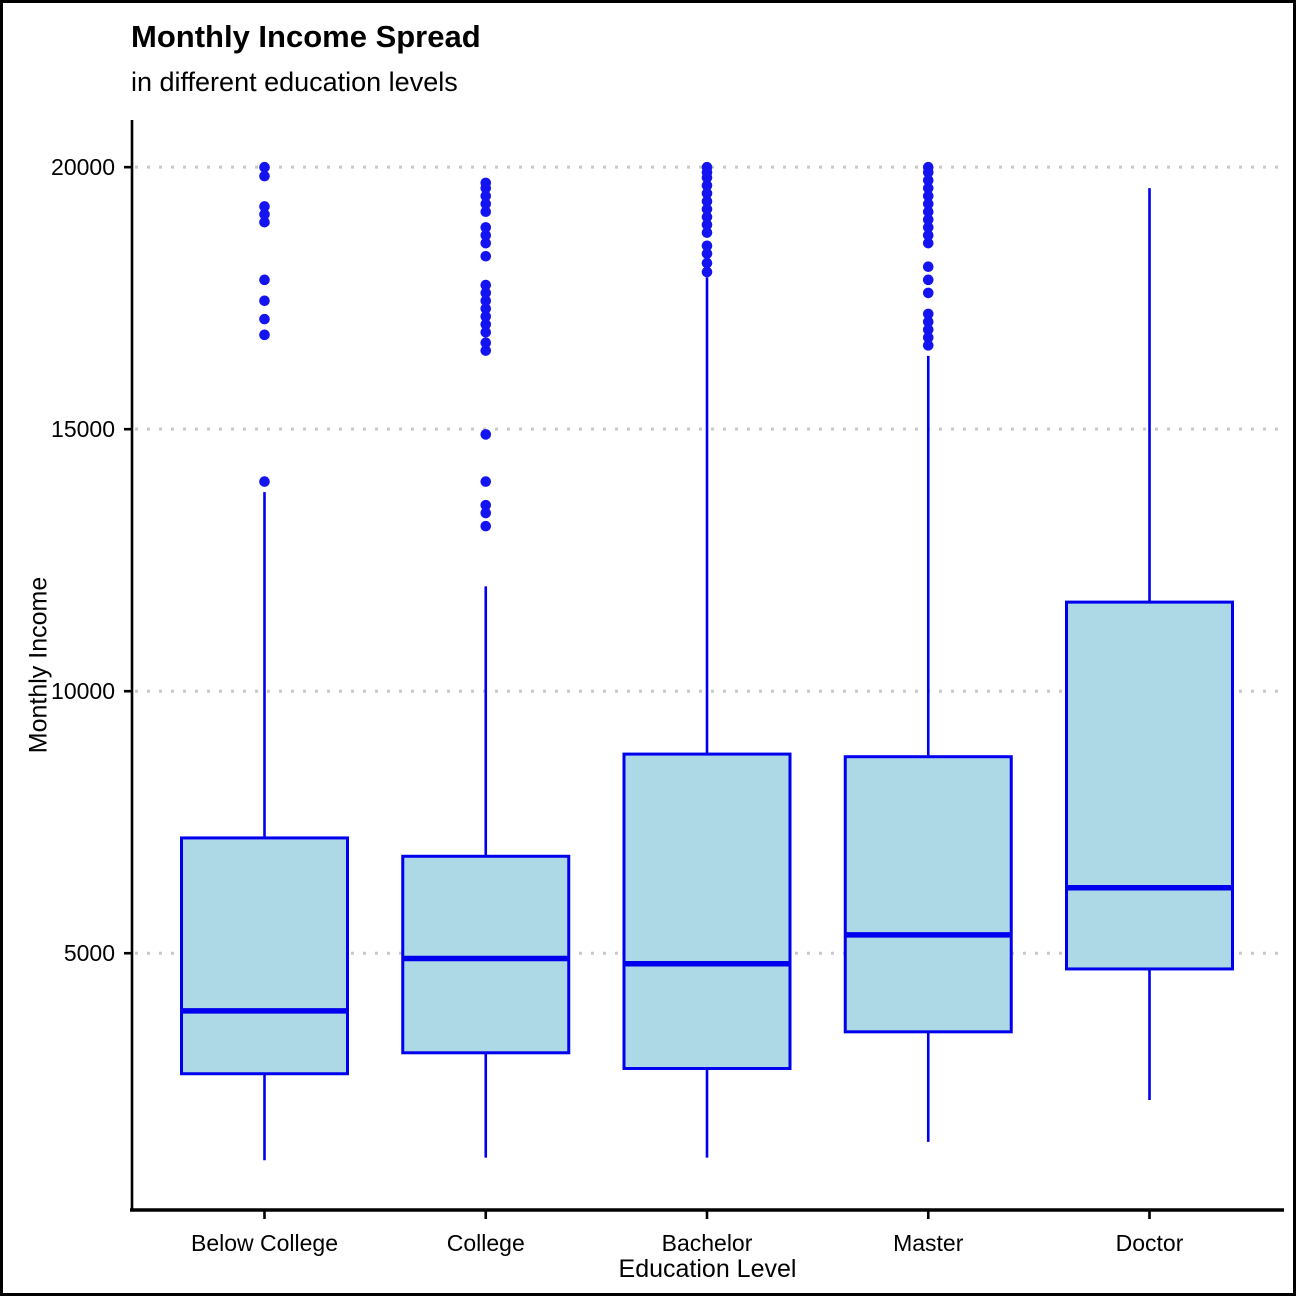 This screenshot has height=1296, width=1296. I want to click on box-doctor, so click(1149, 785).